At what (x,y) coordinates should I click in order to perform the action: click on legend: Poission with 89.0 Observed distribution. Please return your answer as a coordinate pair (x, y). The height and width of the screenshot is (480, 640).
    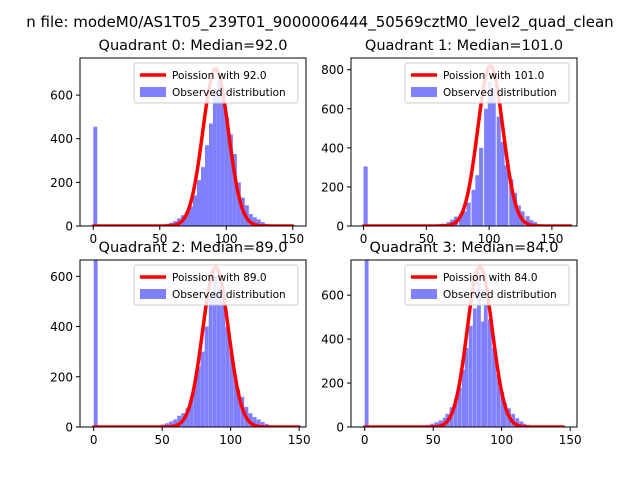
    Looking at the image, I should click on (216, 285).